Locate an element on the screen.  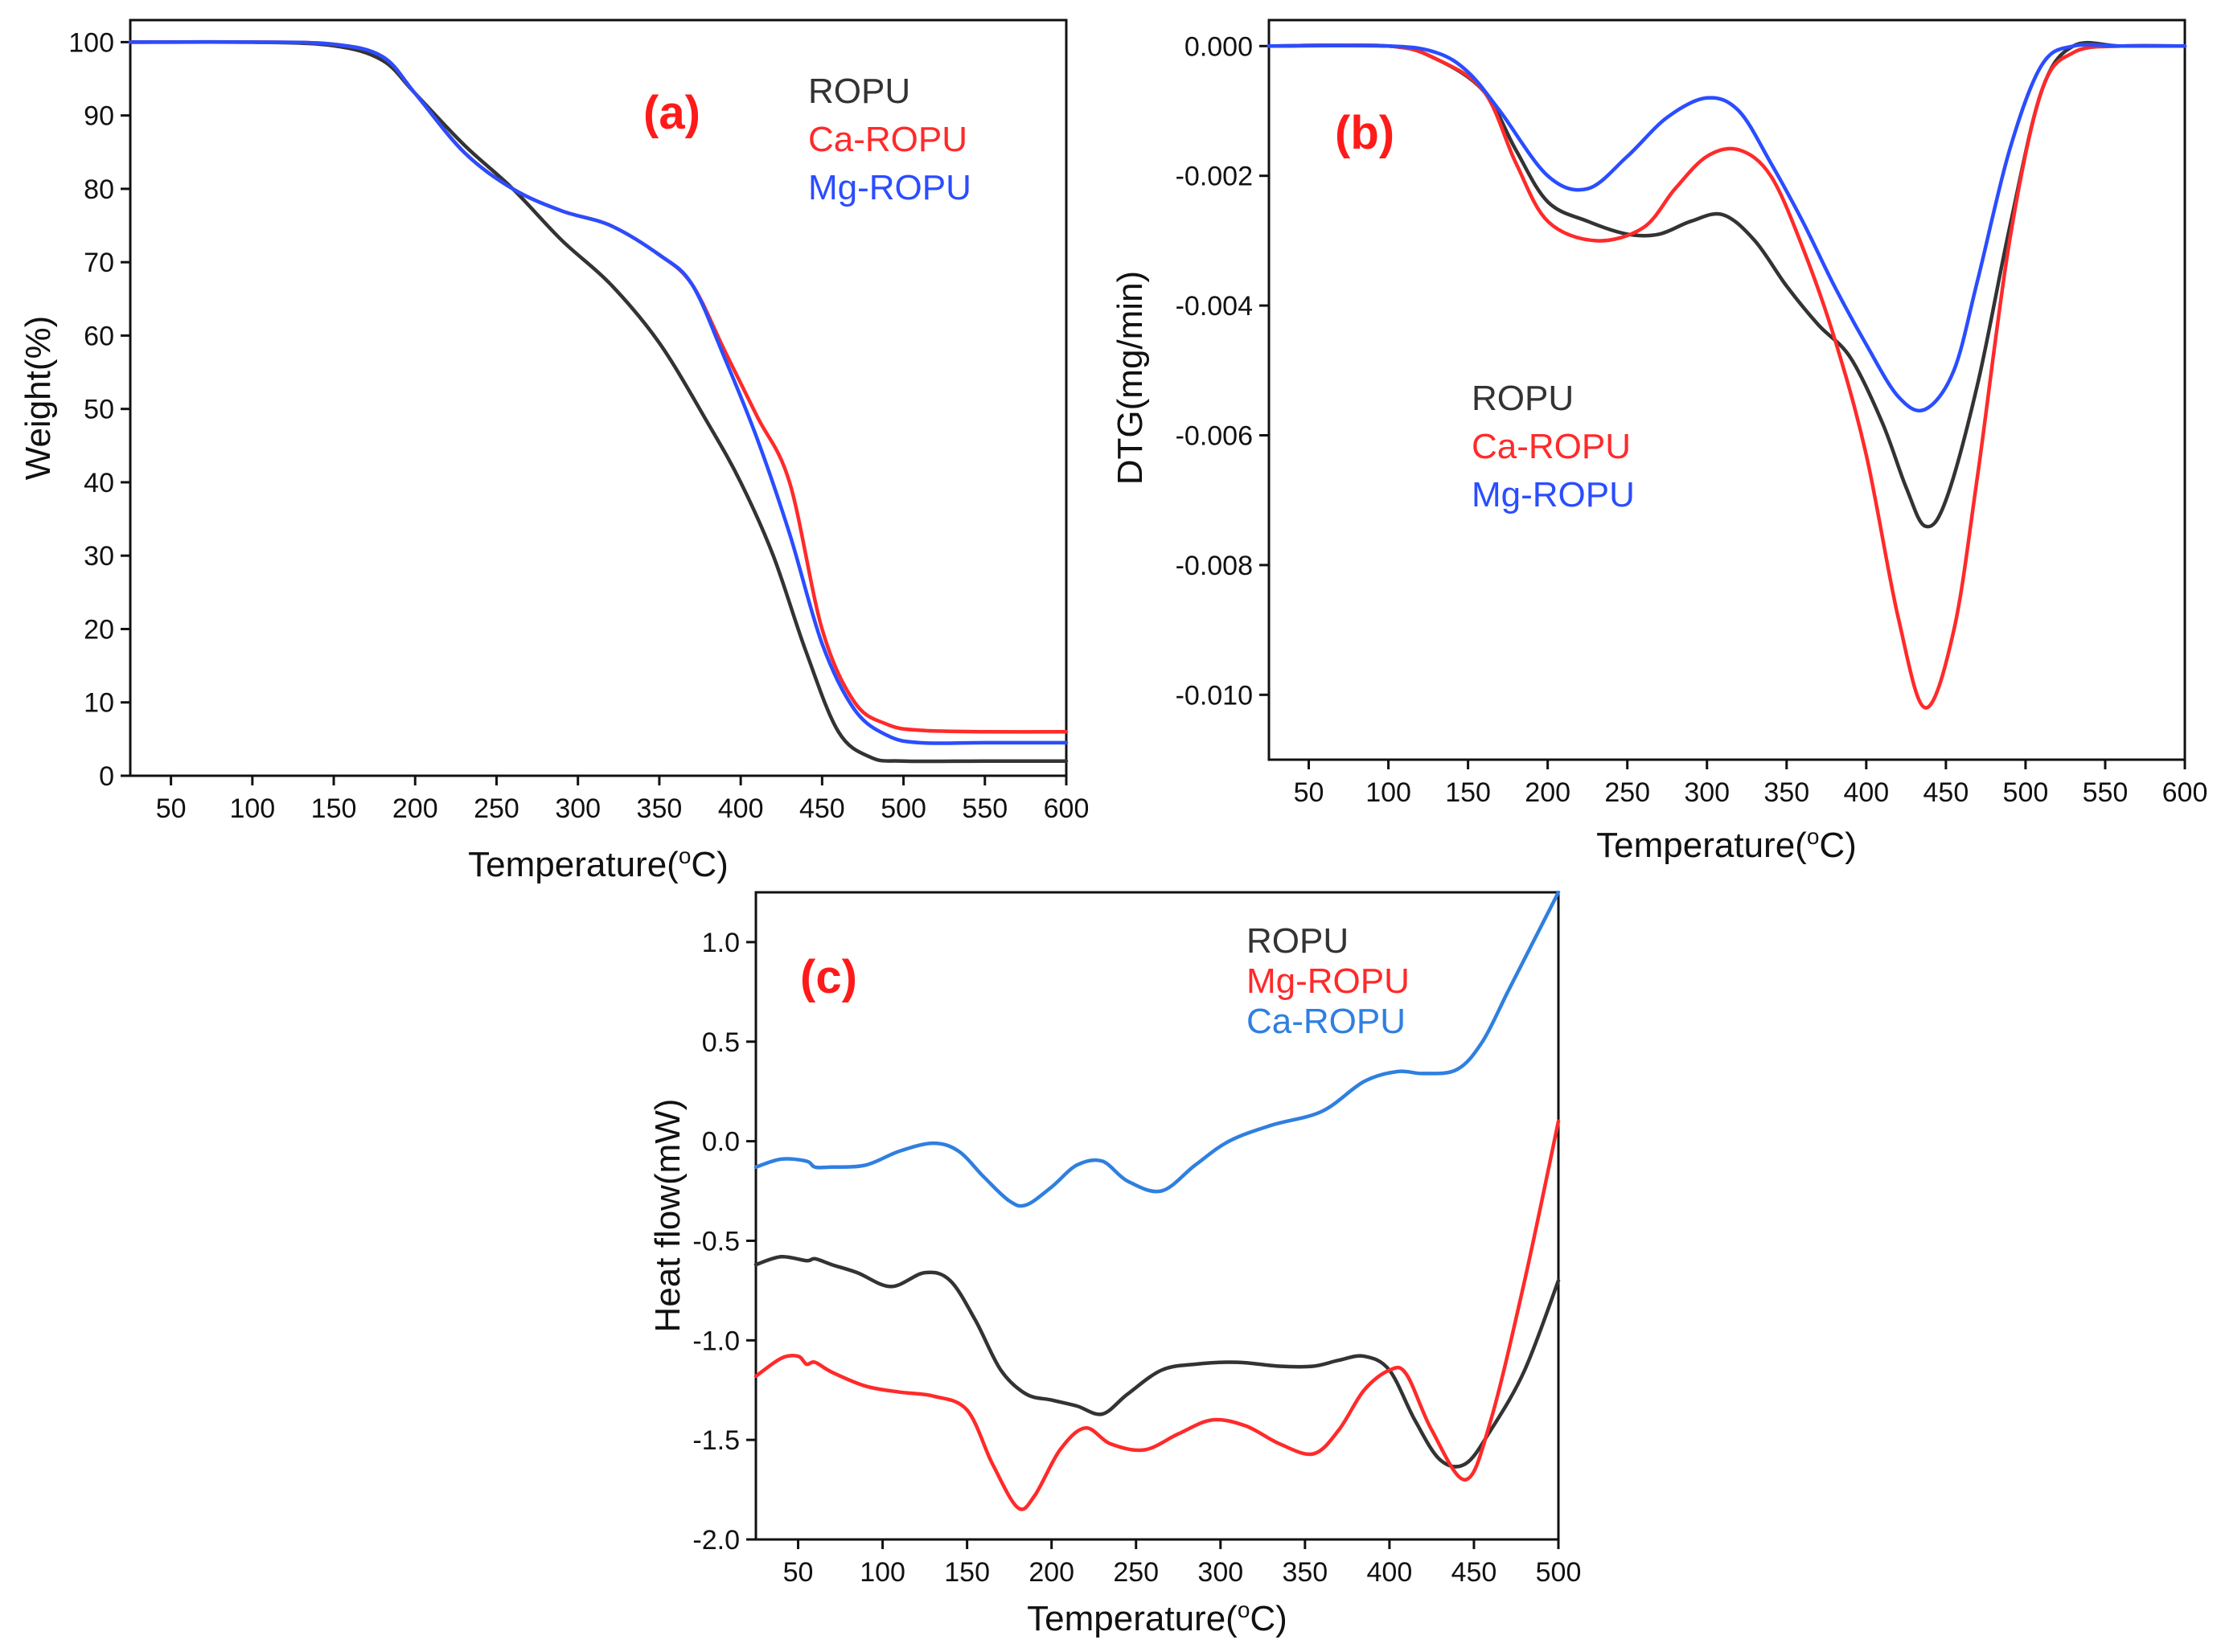
x-axis-label-b: Temperature(oC) is located at coordinates (1726, 845).